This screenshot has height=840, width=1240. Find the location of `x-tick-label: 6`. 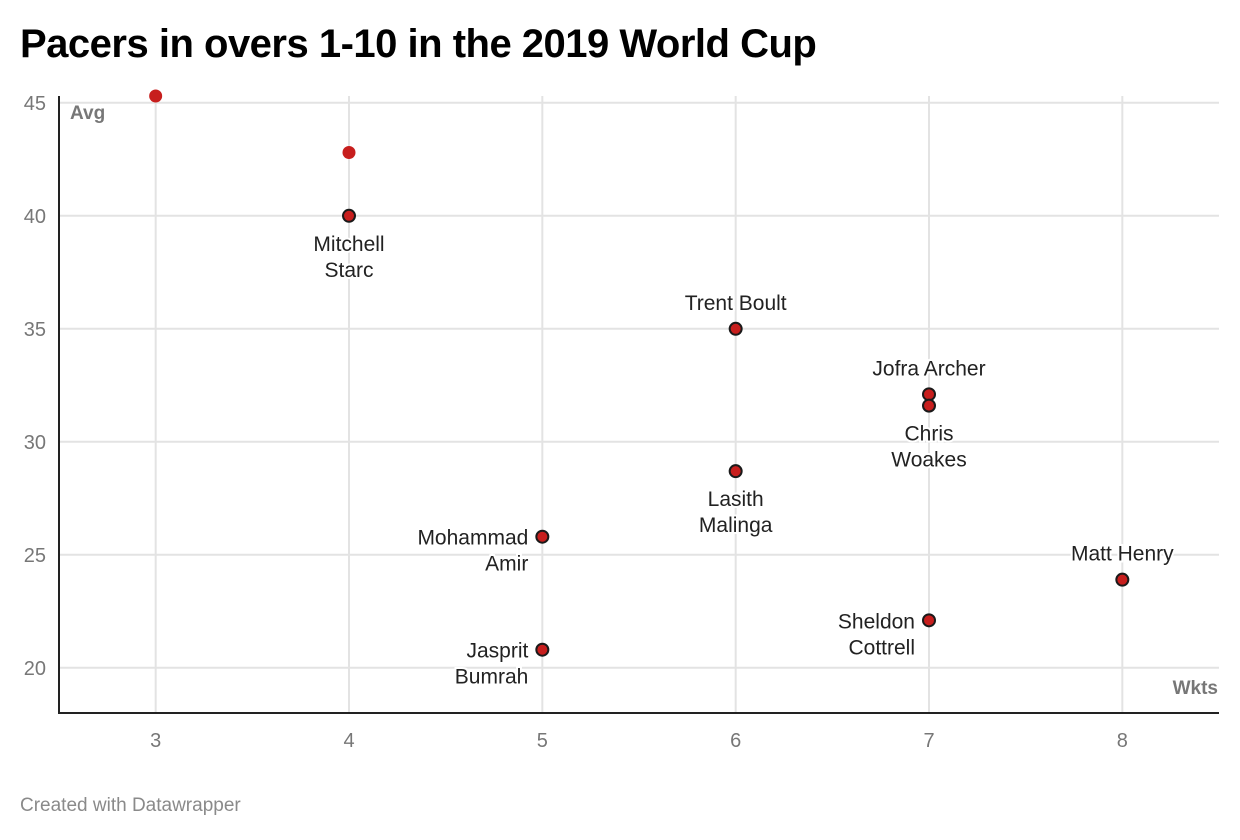

x-tick-label: 6 is located at coordinates (735, 741).